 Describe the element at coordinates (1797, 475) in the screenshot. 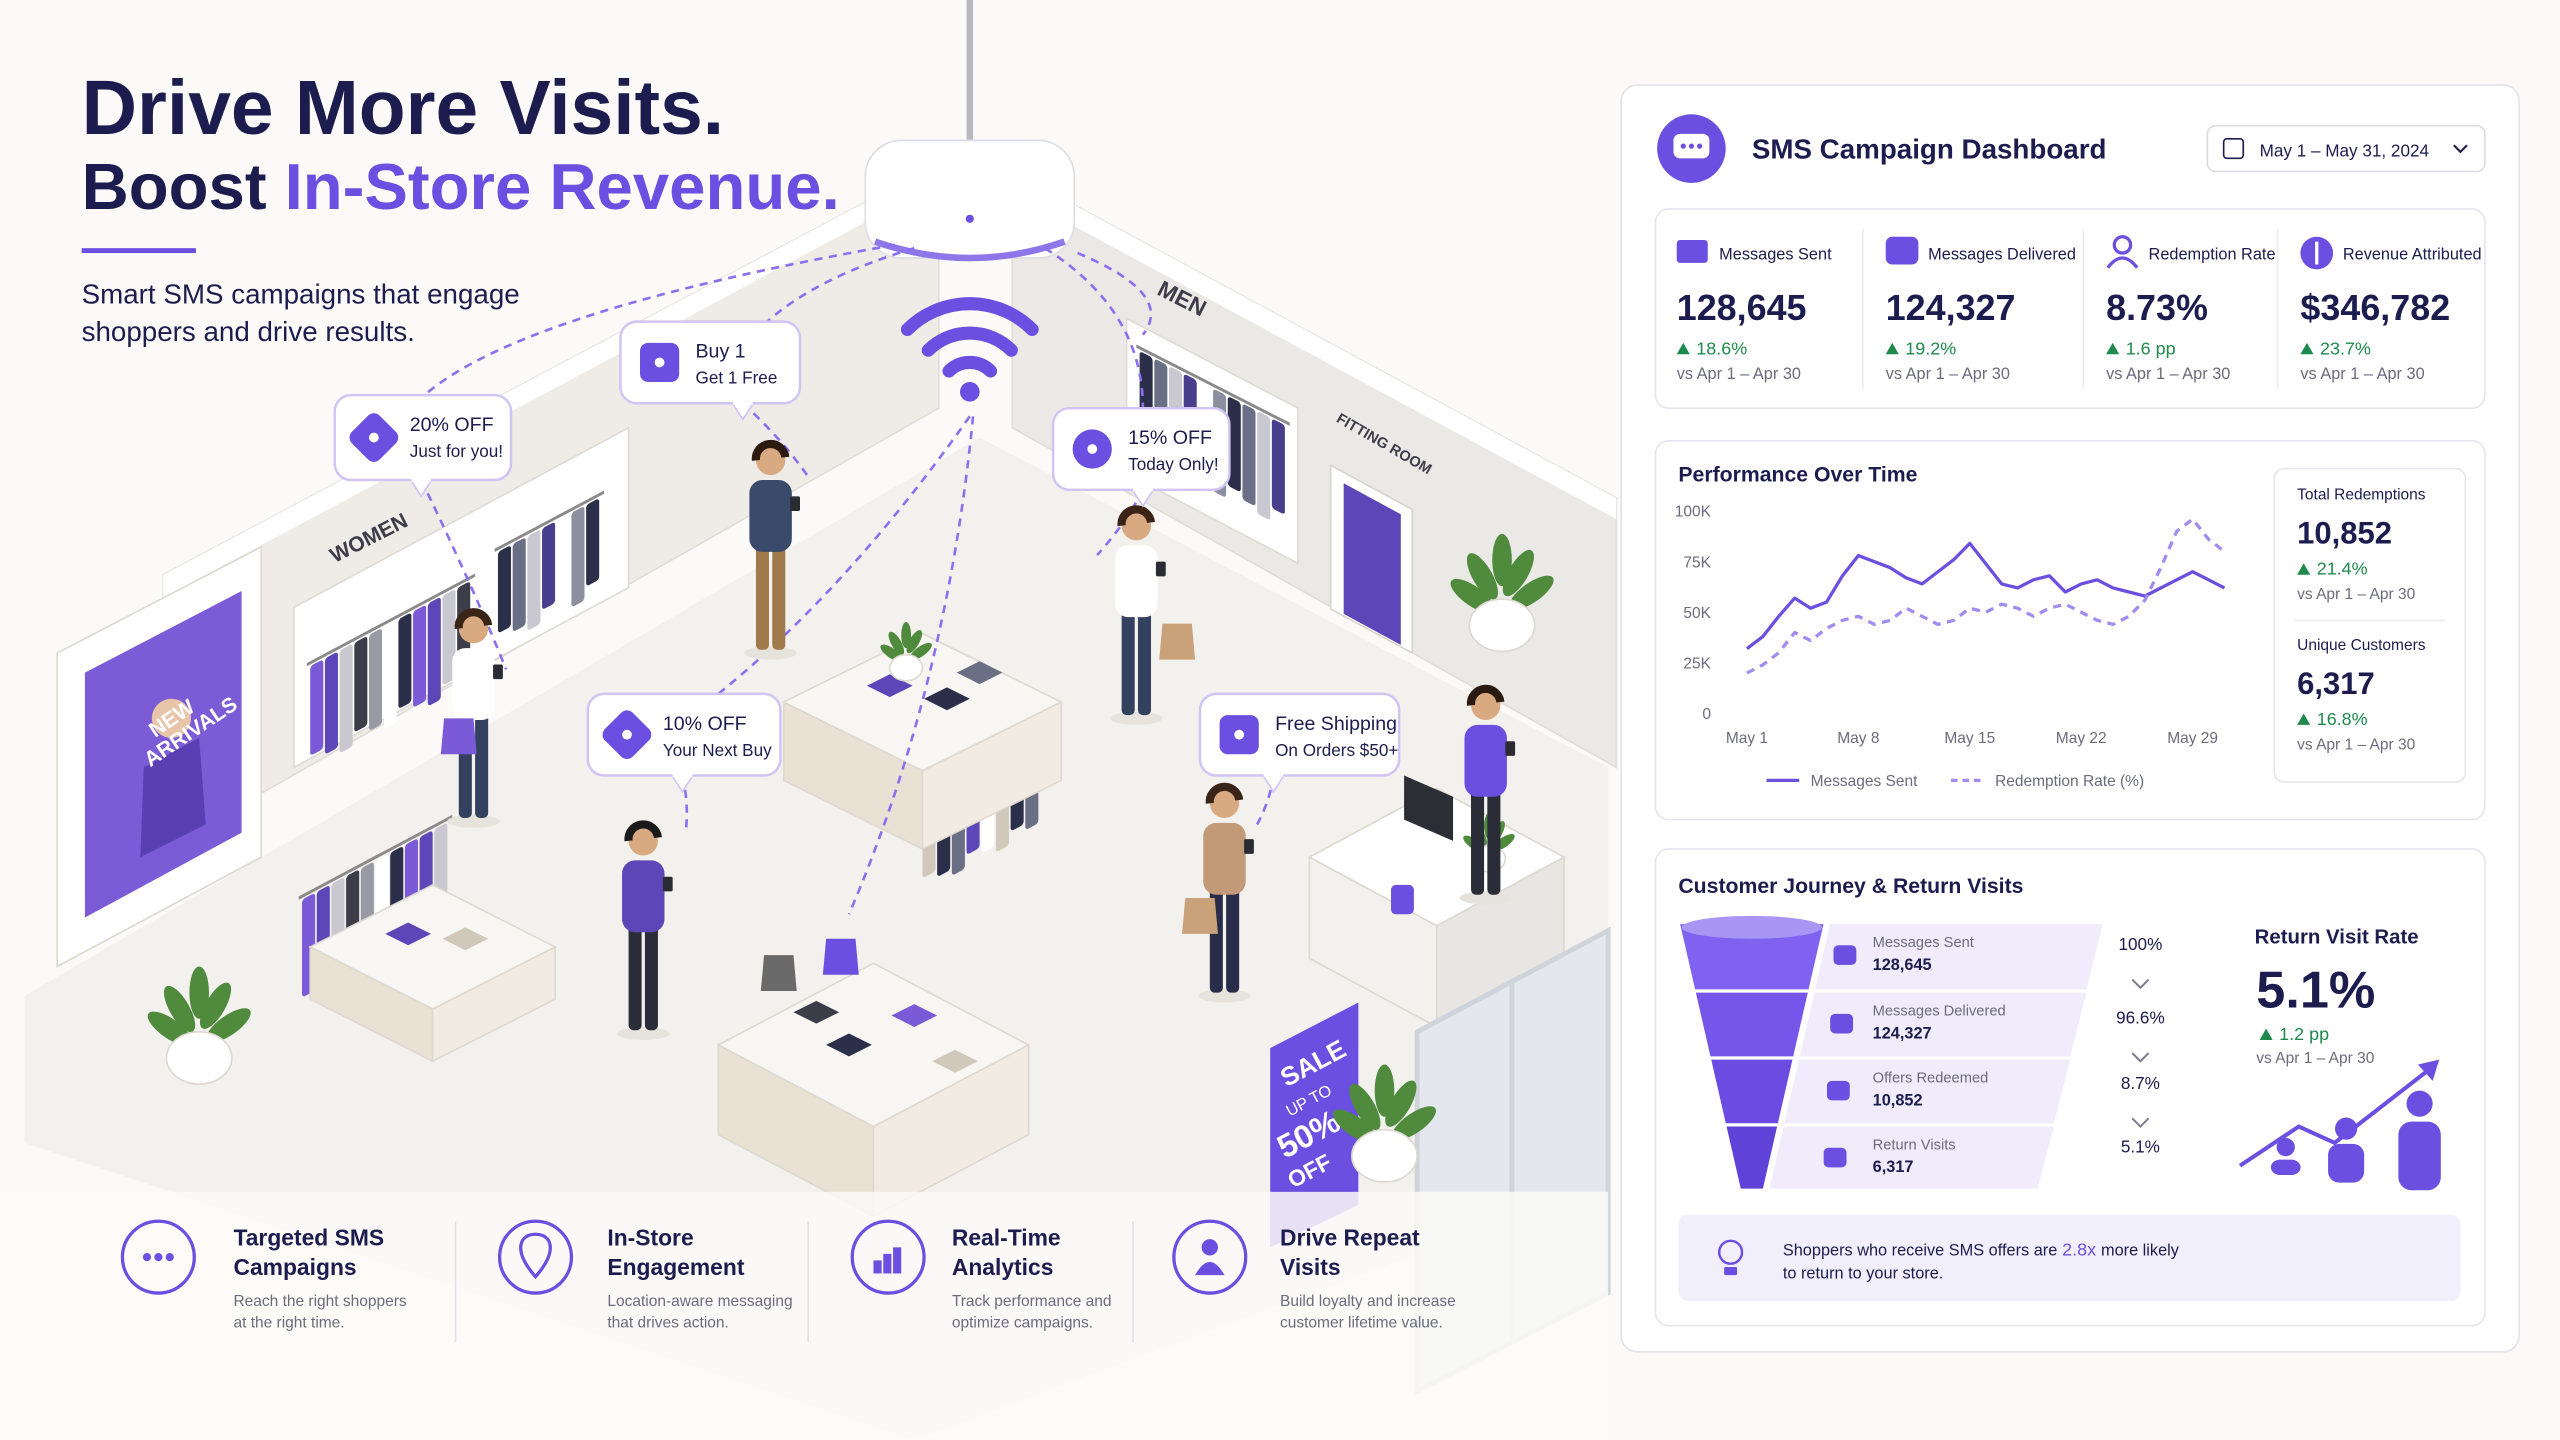

I see `panel-title: Performance Over Time` at that location.